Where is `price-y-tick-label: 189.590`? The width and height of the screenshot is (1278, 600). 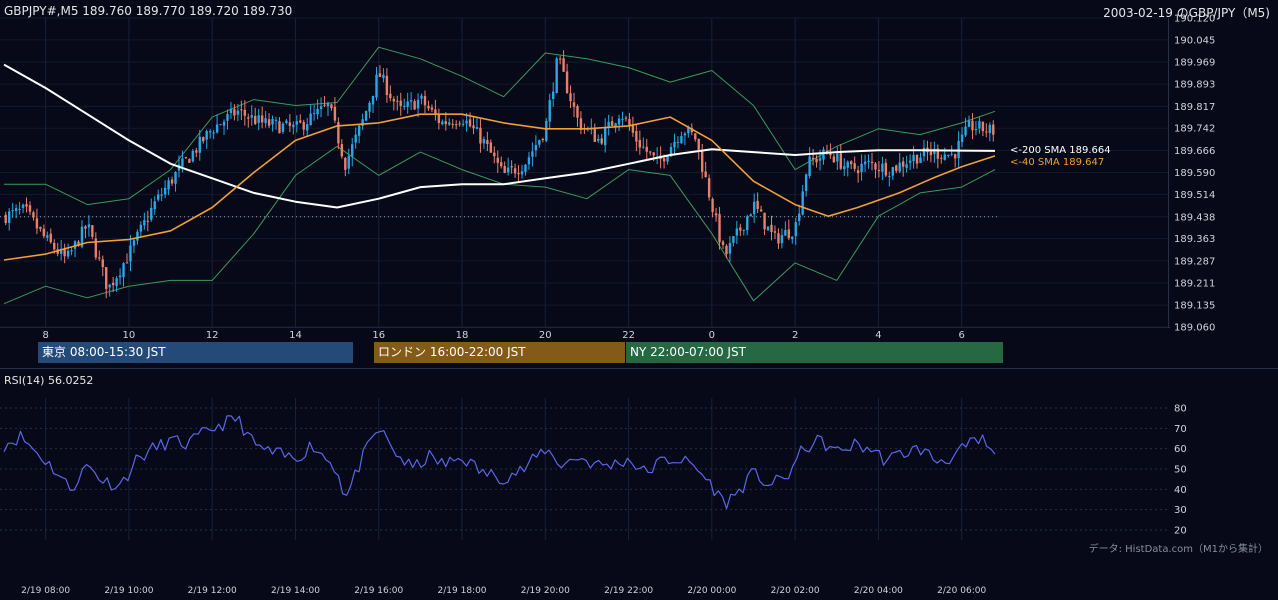
price-y-tick-label: 189.590 is located at coordinates (1194, 173).